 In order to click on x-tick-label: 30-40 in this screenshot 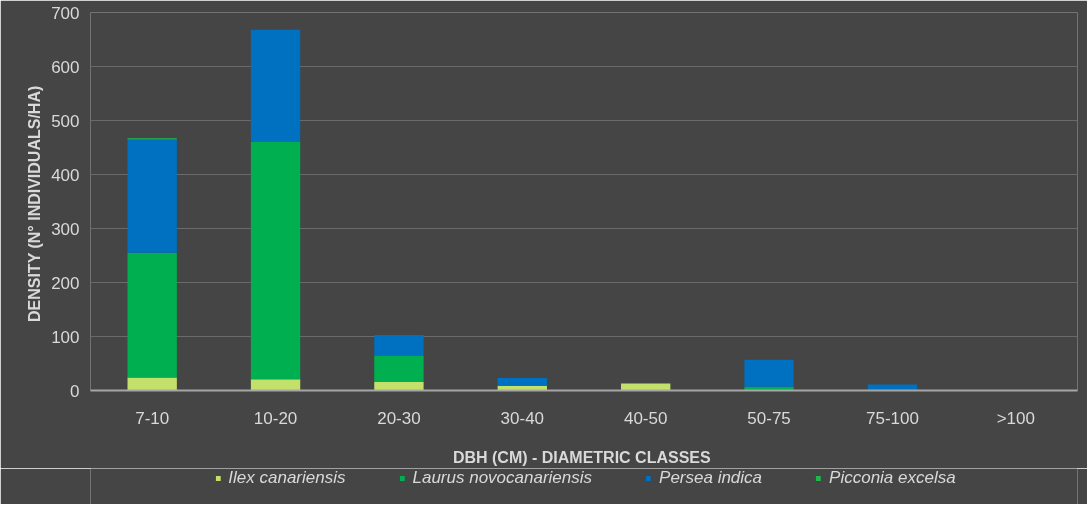, I will do `click(522, 418)`.